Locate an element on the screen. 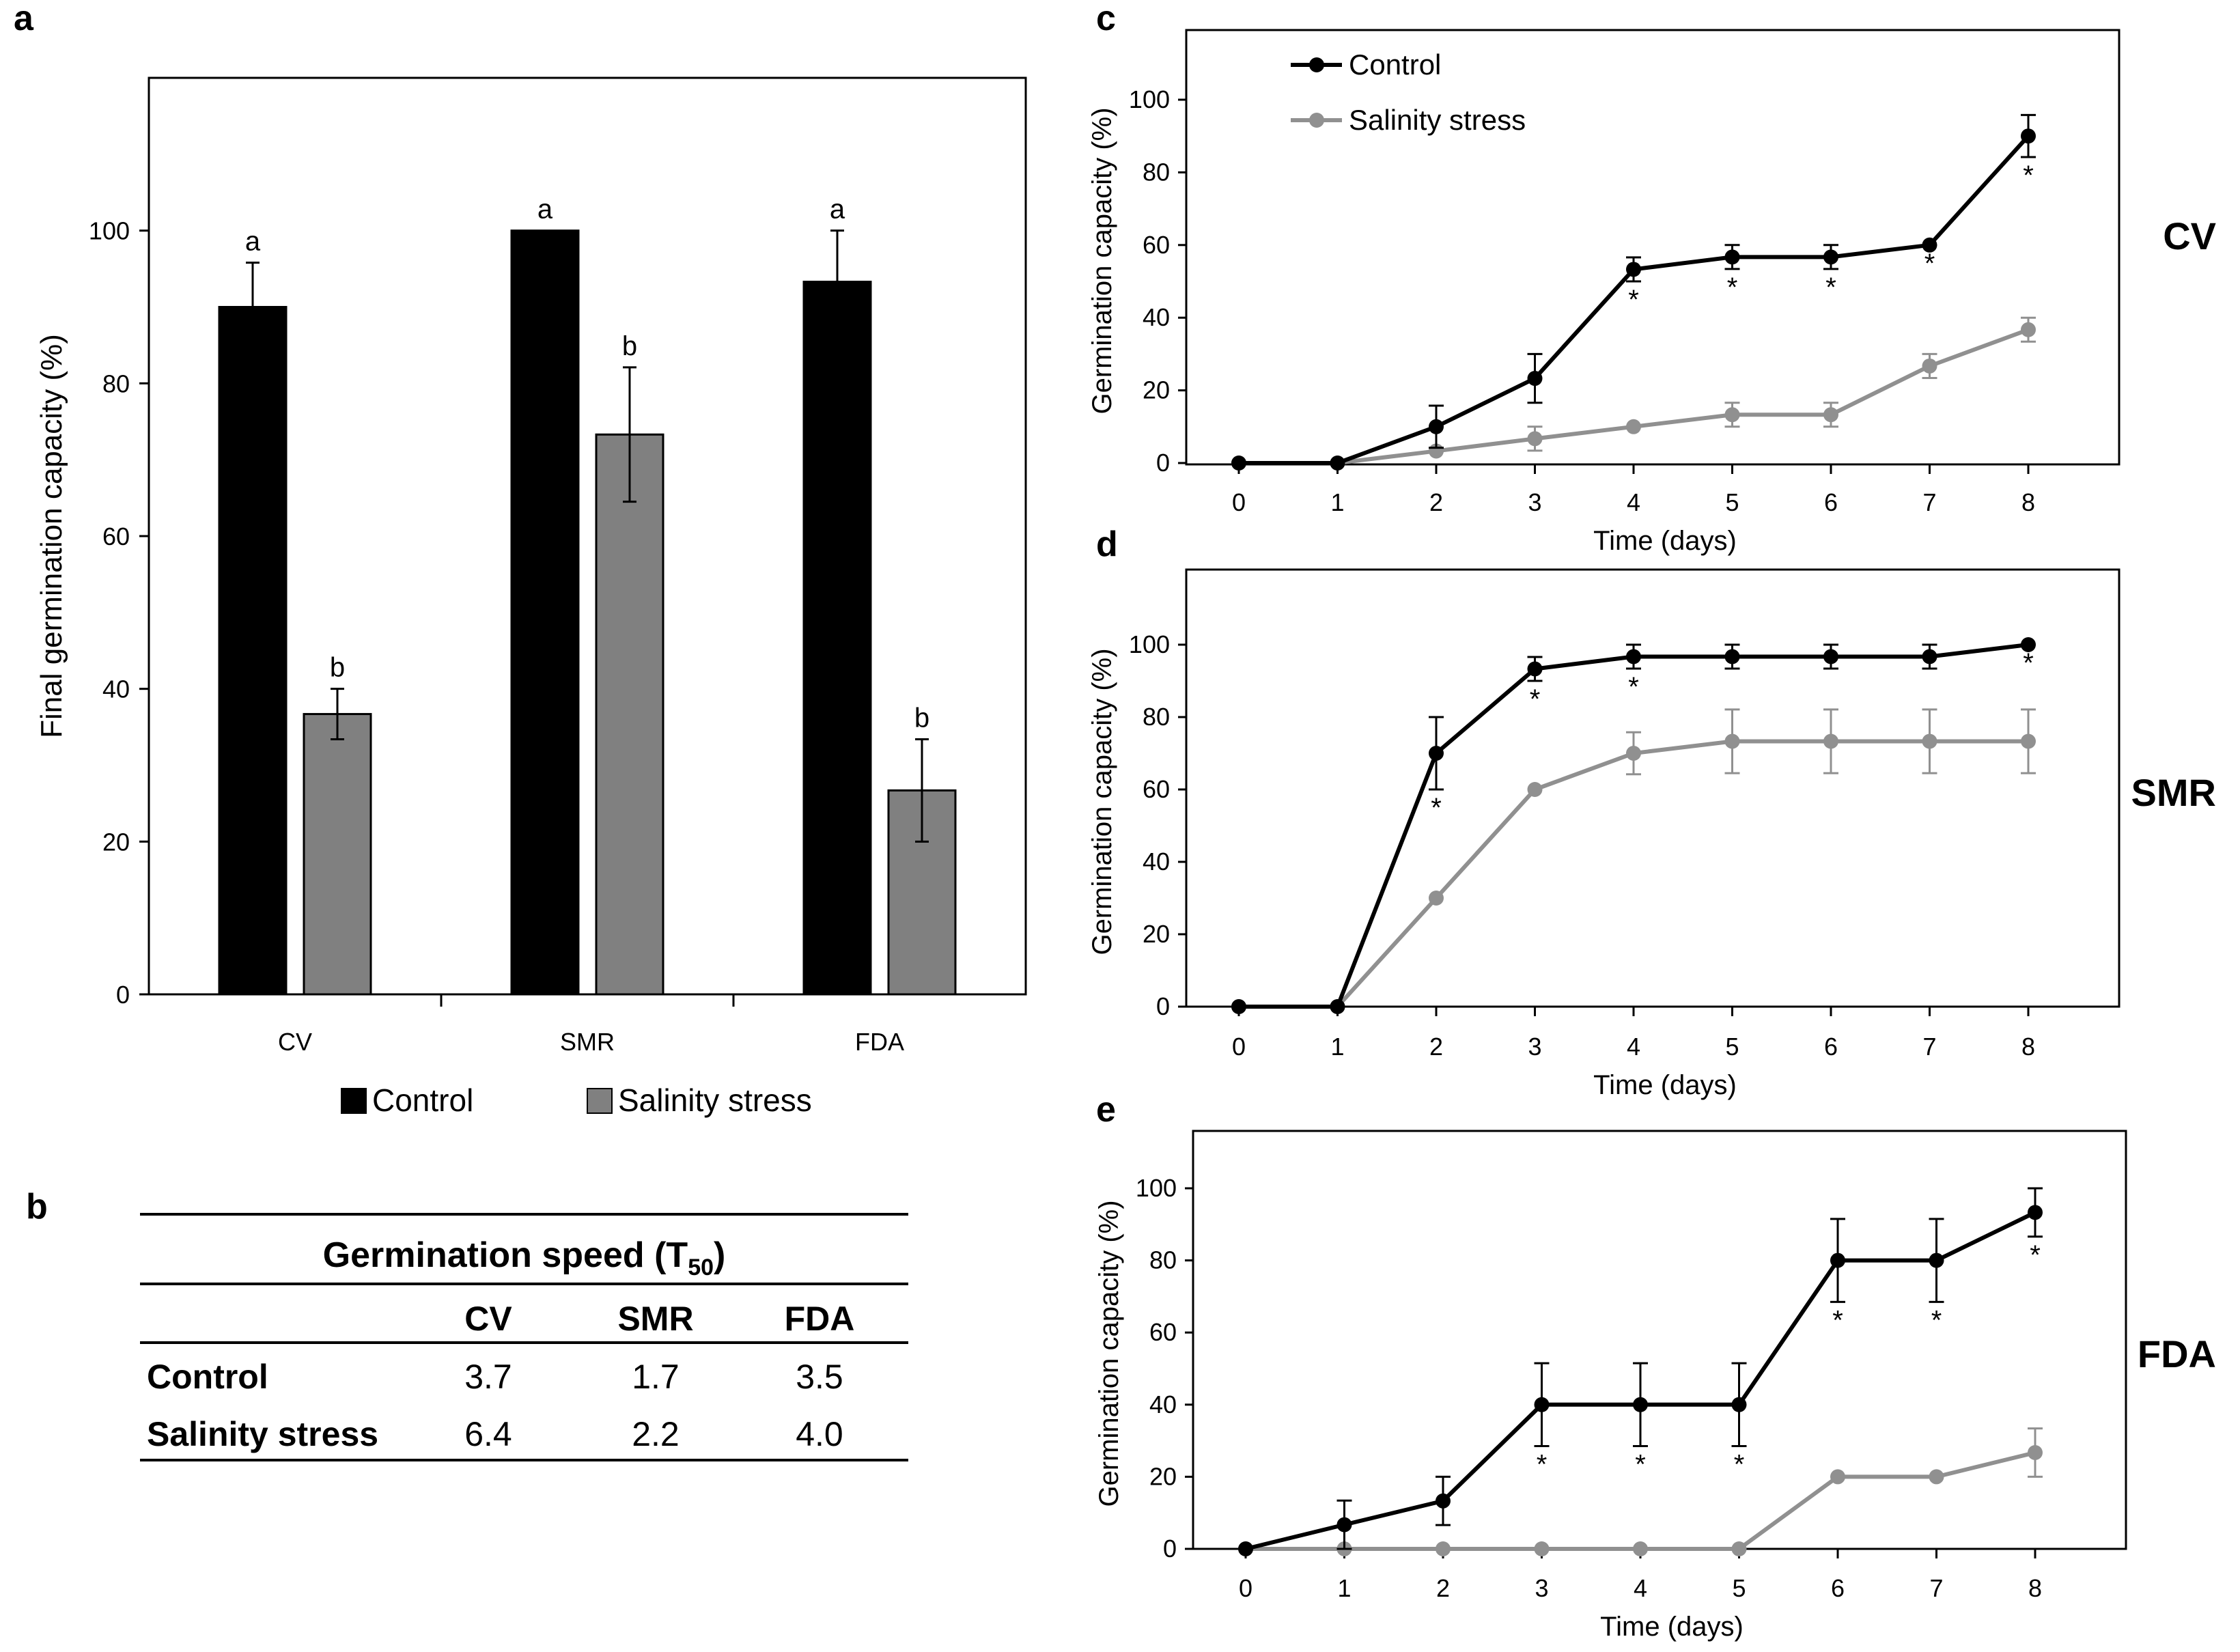 Image resolution: width=2240 pixels, height=1652 pixels. x-tick-label-d: 4 is located at coordinates (1633, 1047).